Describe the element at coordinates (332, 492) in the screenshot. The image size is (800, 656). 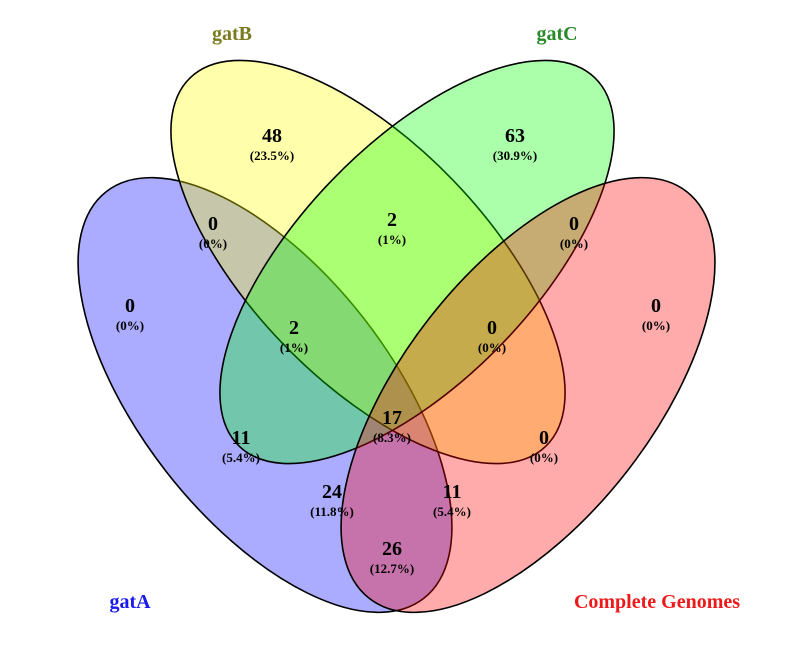
I see `region-count: 24` at that location.